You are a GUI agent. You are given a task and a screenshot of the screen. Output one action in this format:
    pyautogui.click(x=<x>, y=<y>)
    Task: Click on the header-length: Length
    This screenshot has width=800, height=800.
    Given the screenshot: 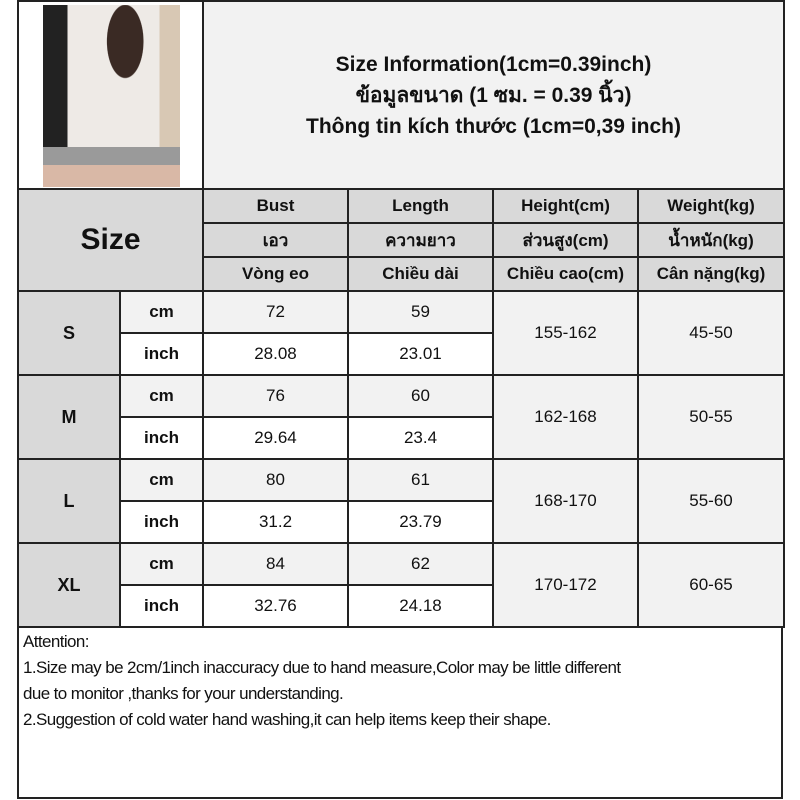 What is the action you would take?
    pyautogui.click(x=420, y=206)
    